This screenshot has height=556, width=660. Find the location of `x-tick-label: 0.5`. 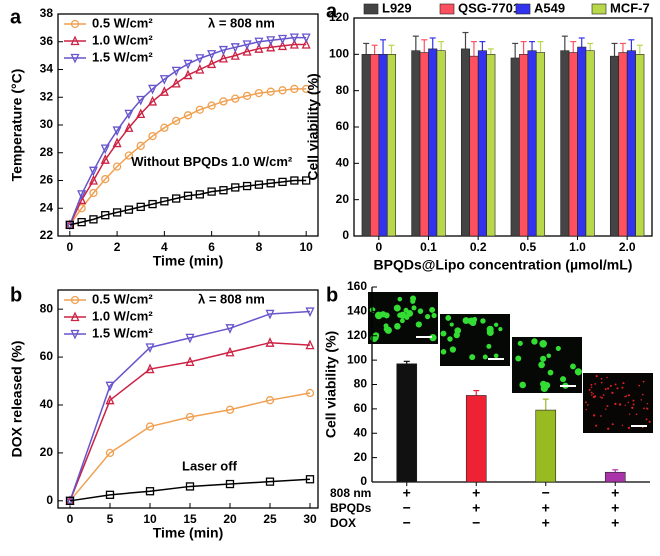

x-tick-label: 0.5 is located at coordinates (527, 247).